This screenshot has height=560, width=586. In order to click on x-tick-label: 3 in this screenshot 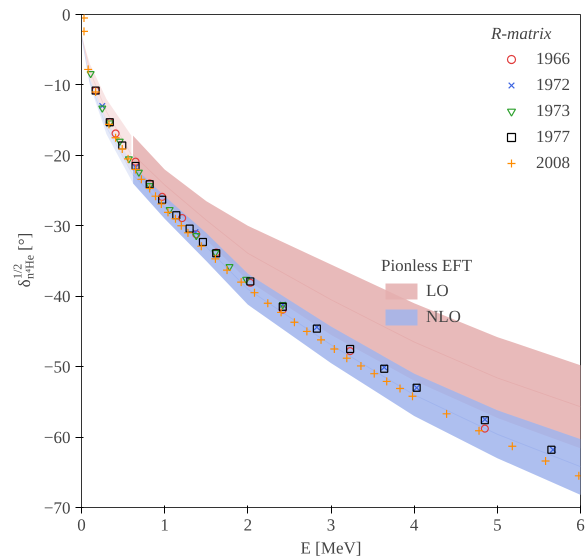, I will do `click(331, 525)`.